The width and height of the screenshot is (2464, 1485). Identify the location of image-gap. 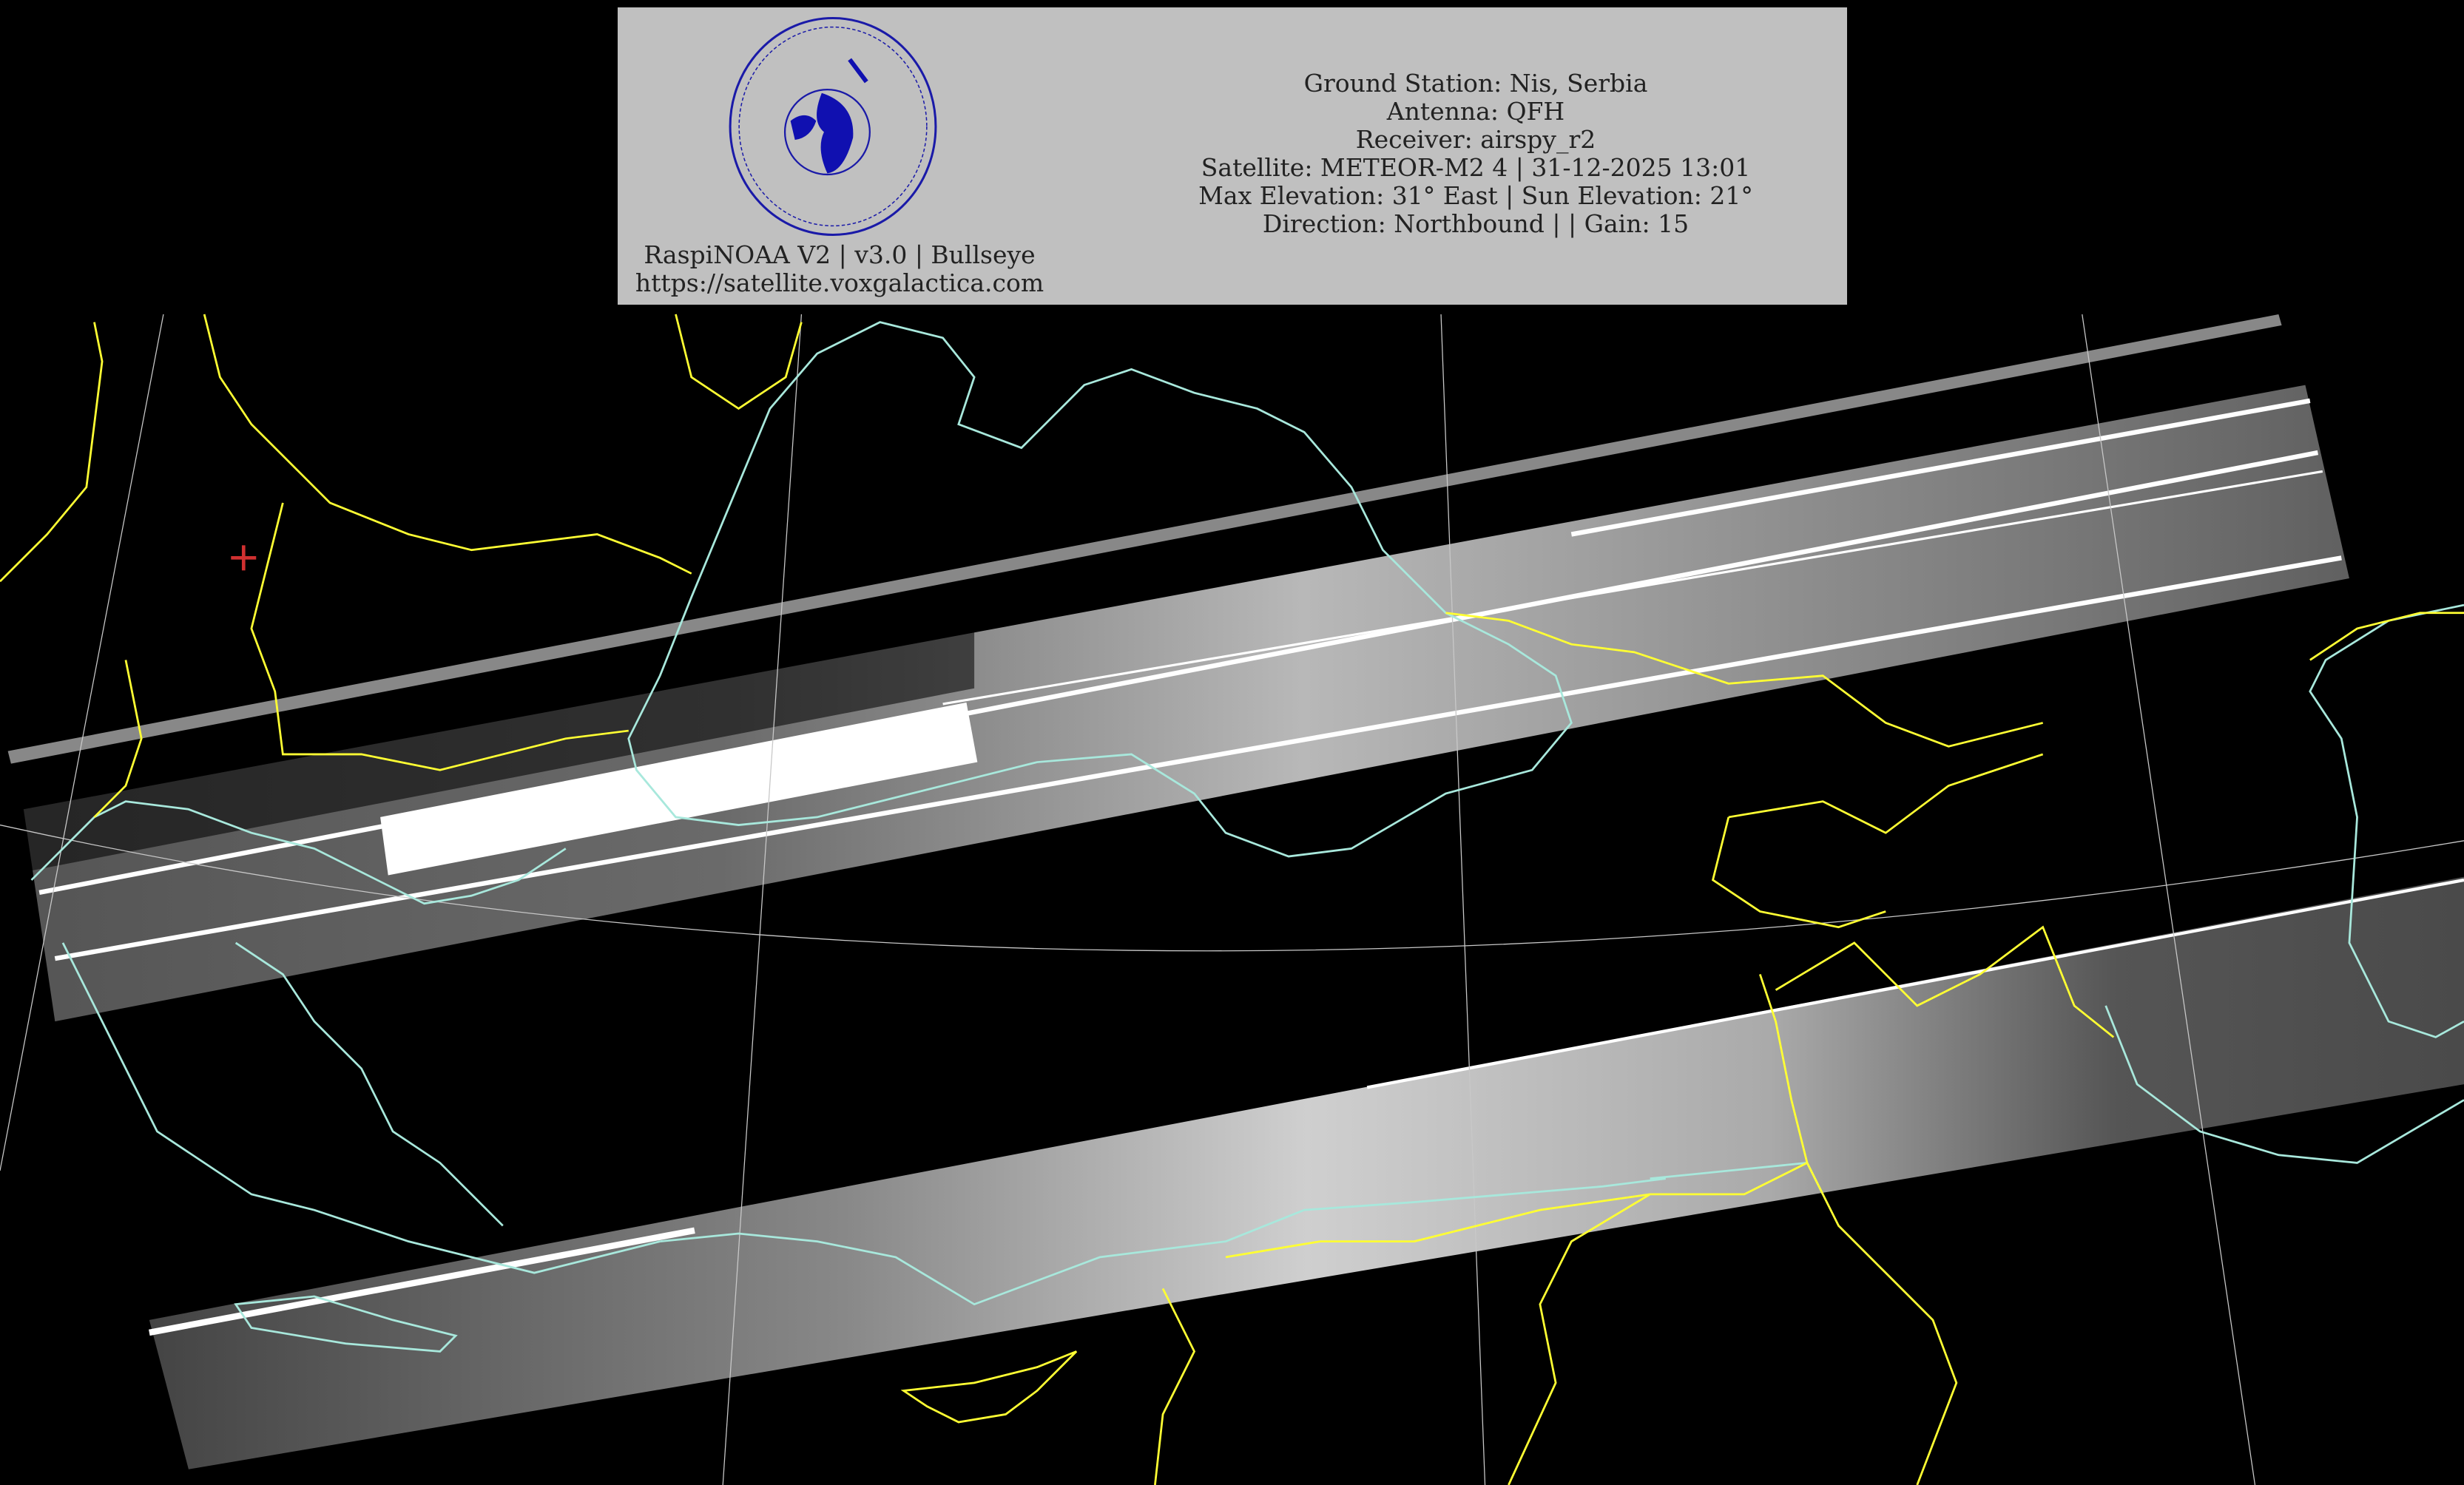
(499, 731).